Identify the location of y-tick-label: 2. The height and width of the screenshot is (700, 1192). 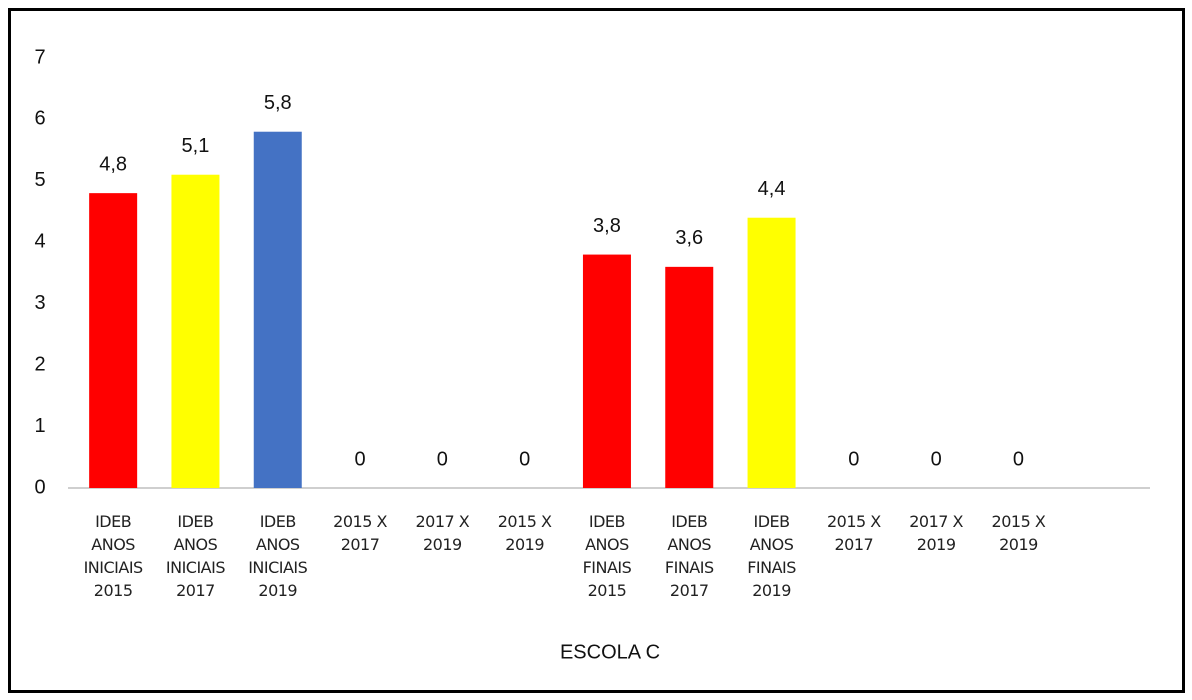
(39, 364).